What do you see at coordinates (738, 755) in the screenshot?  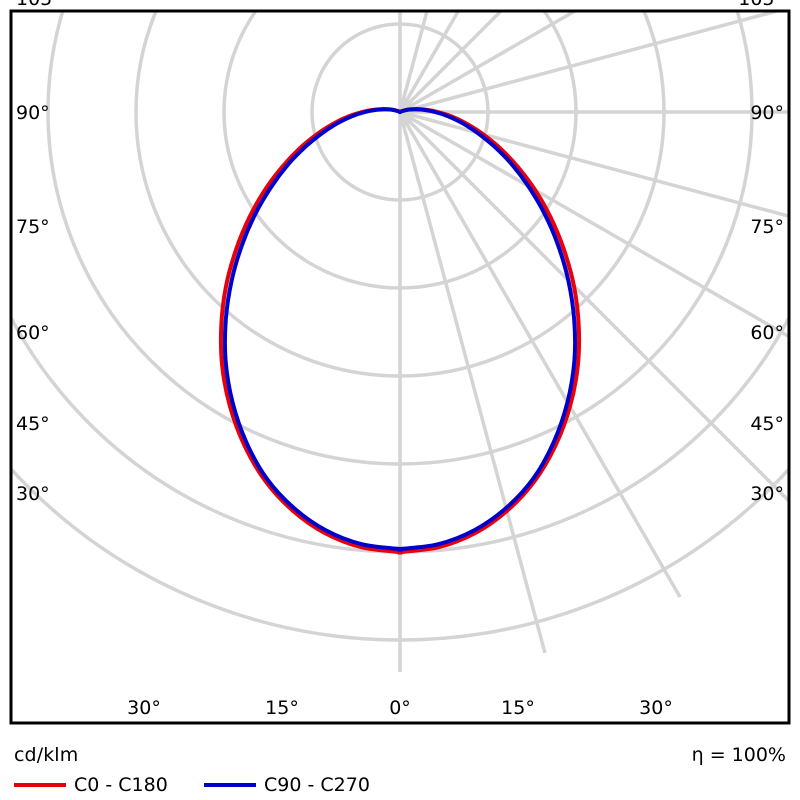 I see `efficiency-label: η = 100%` at bounding box center [738, 755].